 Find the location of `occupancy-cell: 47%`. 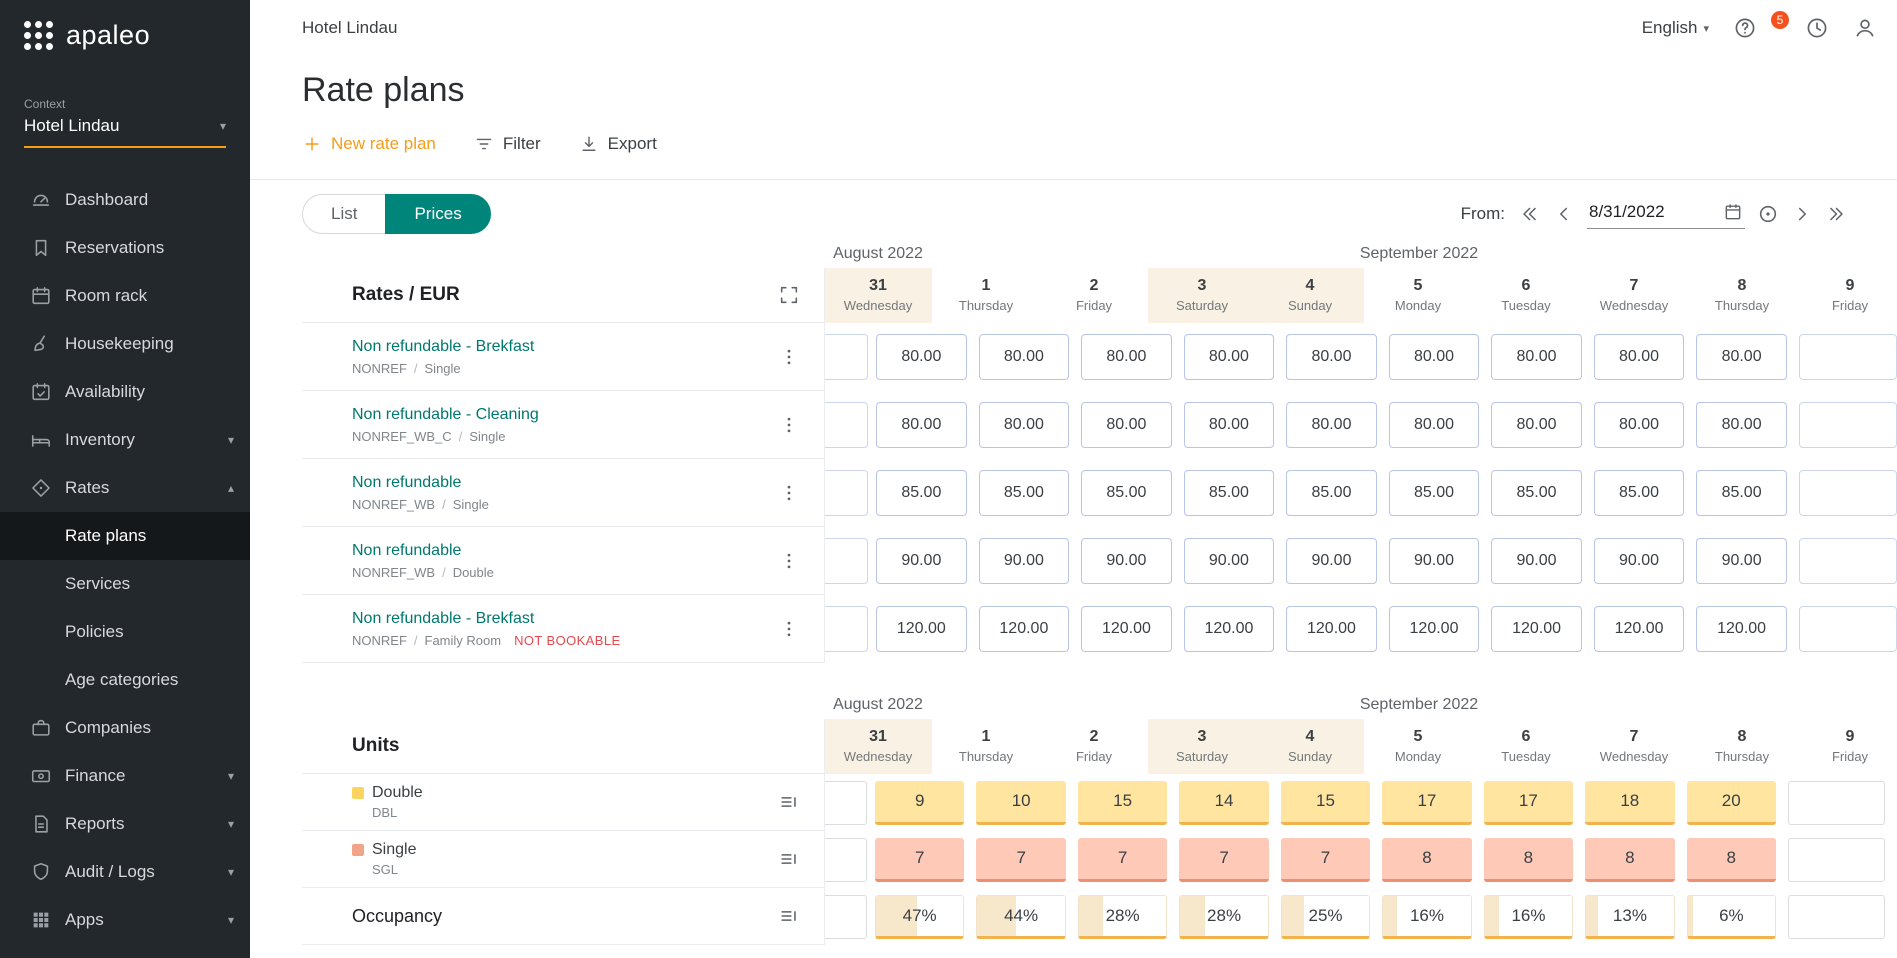

occupancy-cell: 47% is located at coordinates (919, 916).